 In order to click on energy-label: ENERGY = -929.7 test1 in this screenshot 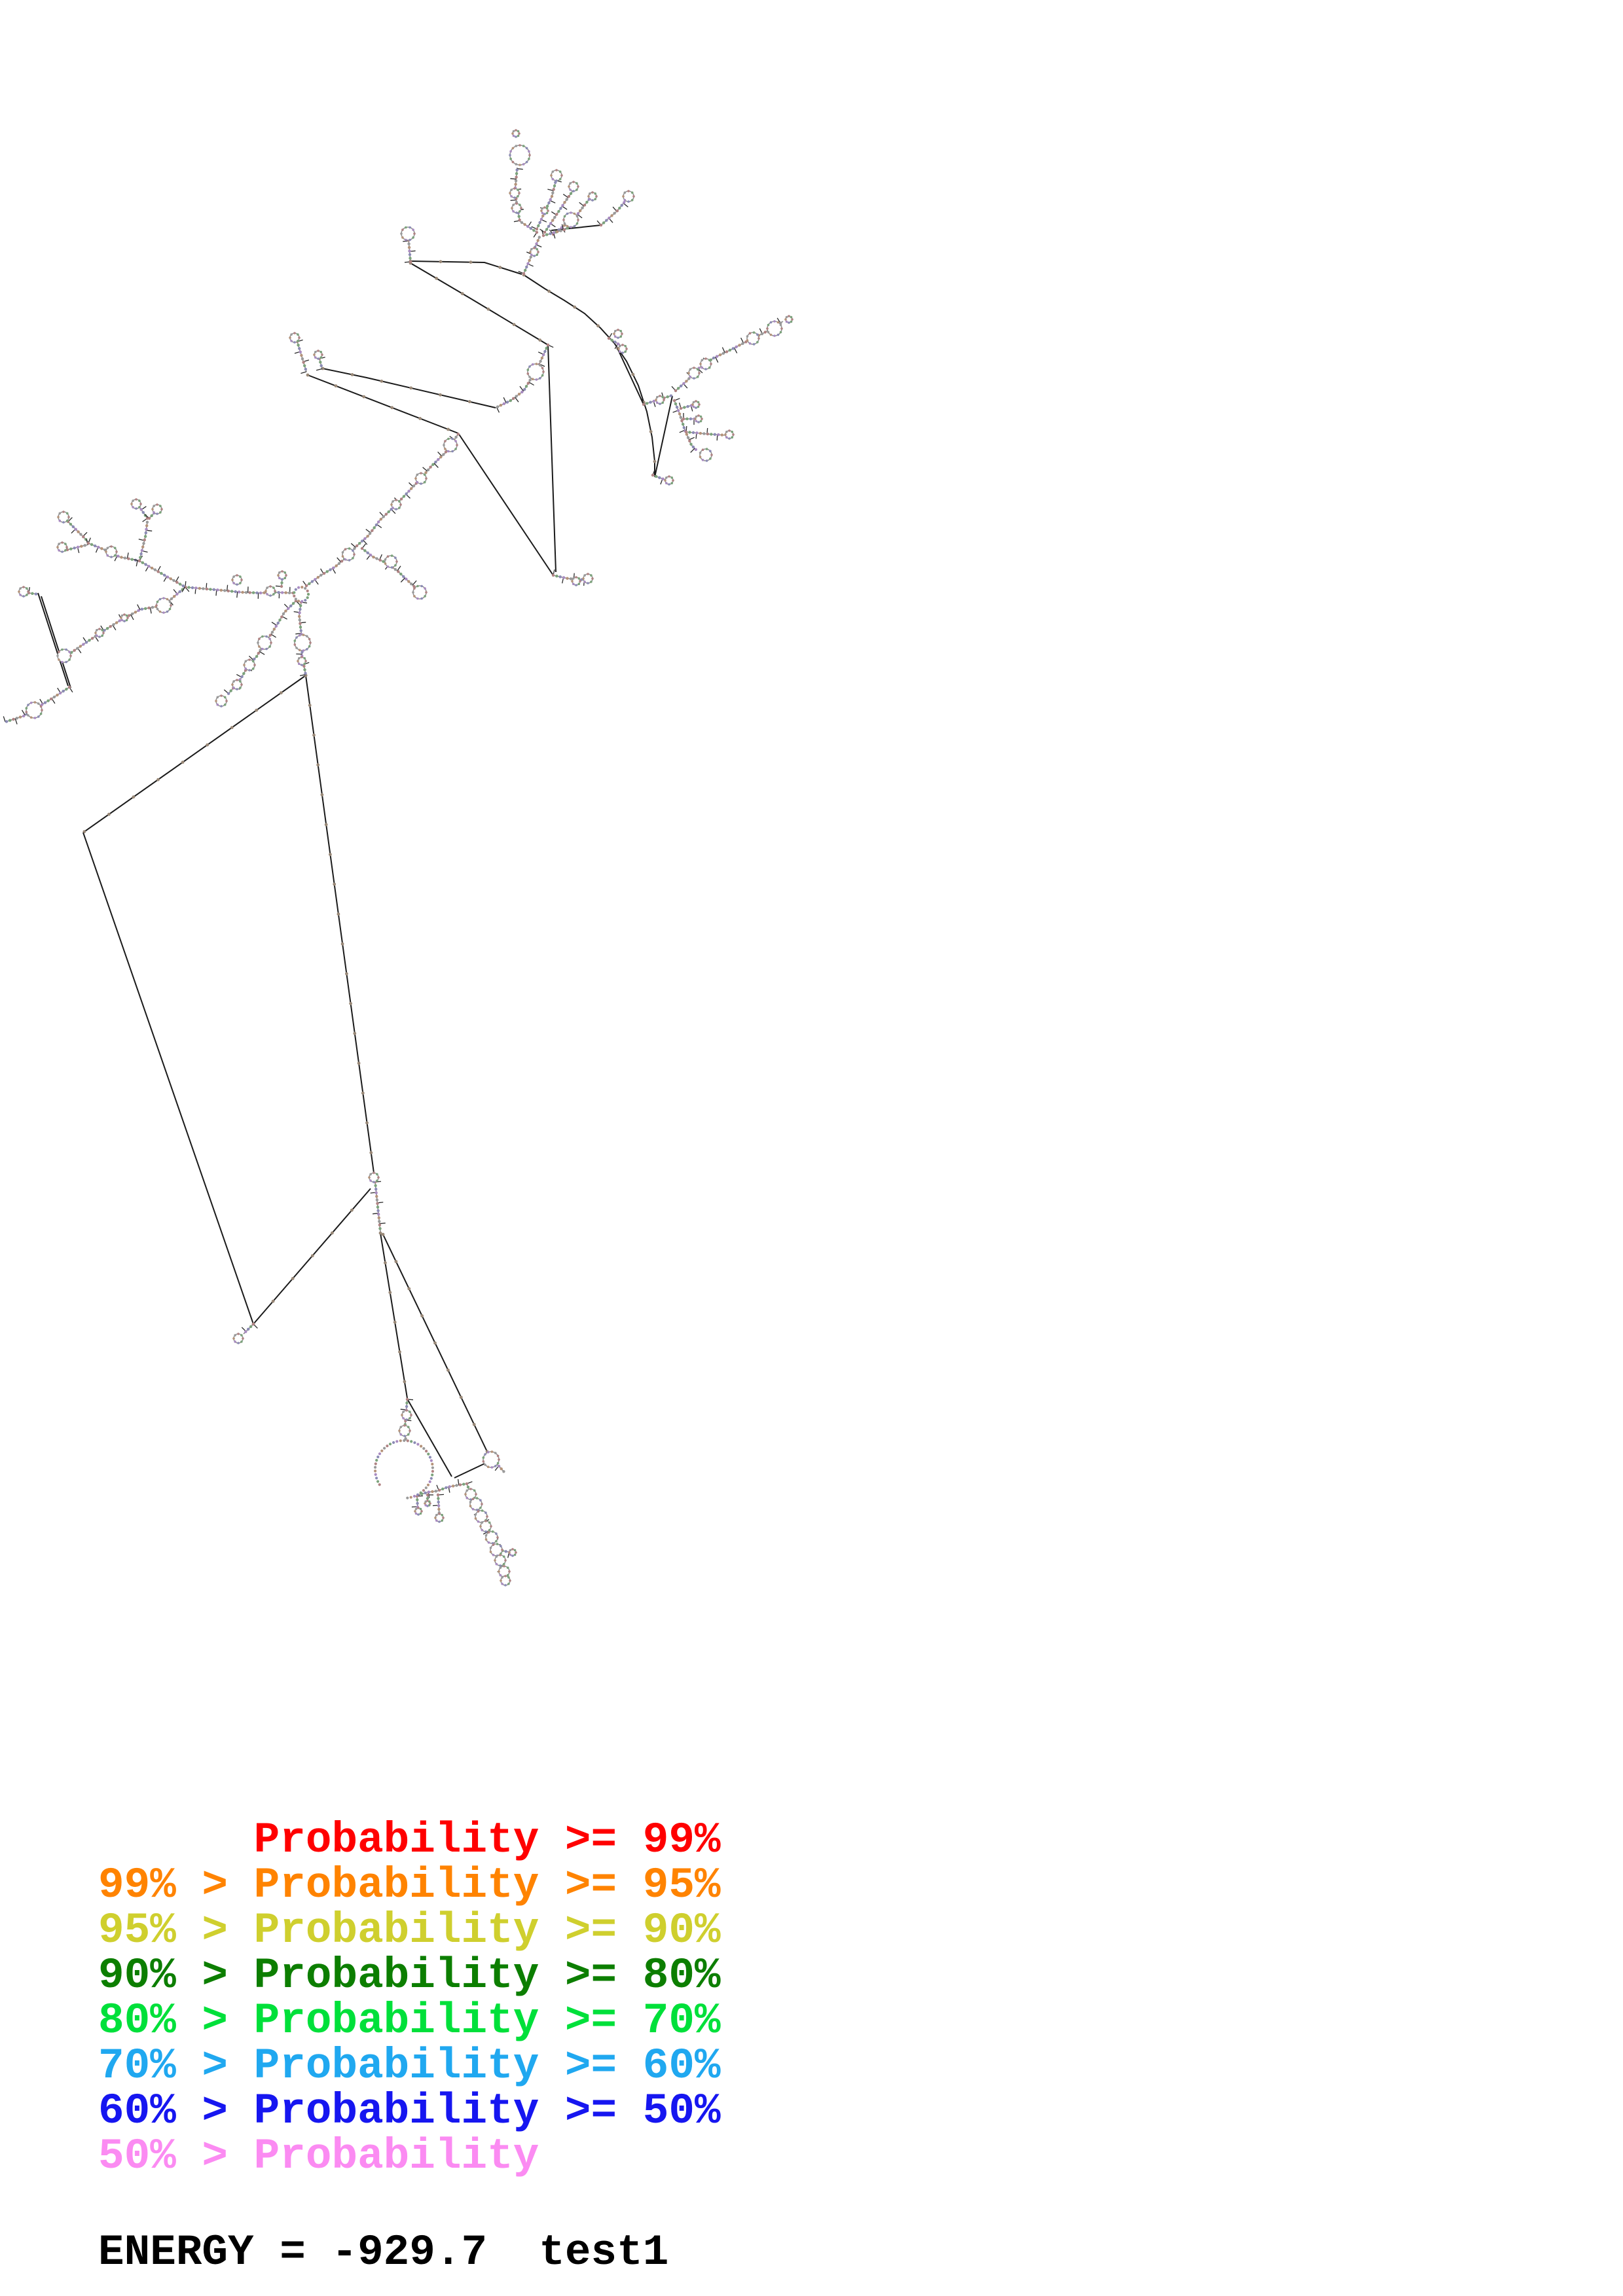, I will do `click(383, 2252)`.